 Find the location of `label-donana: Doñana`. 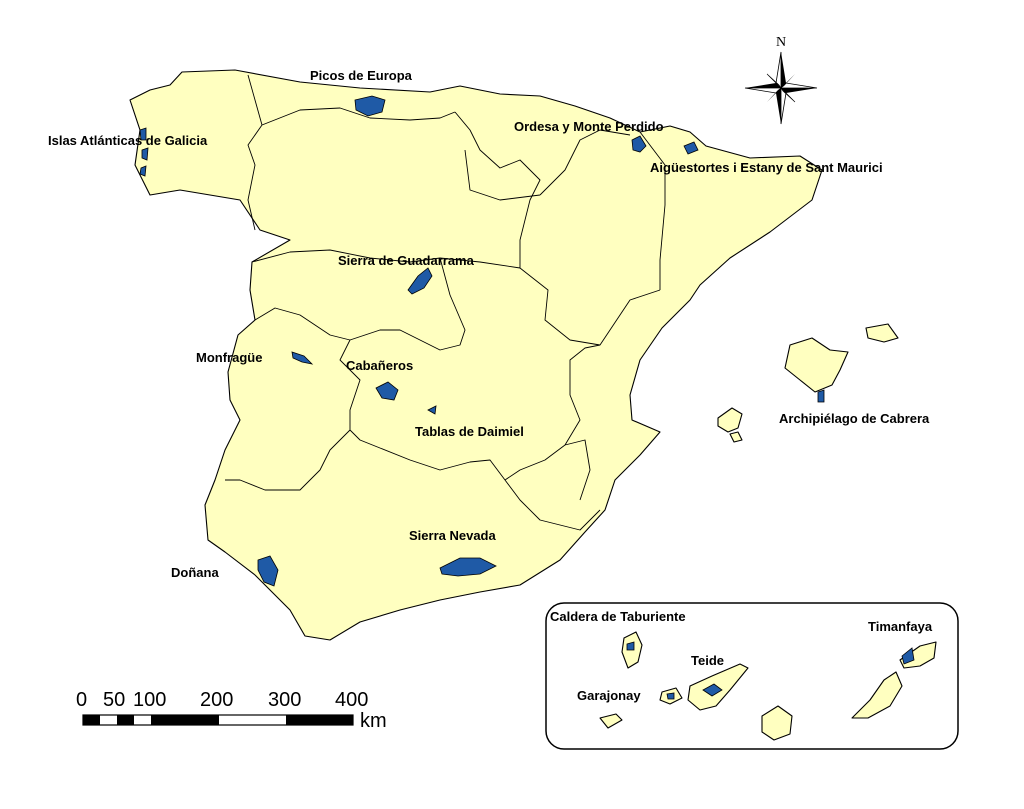

label-donana: Doñana is located at coordinates (195, 572).